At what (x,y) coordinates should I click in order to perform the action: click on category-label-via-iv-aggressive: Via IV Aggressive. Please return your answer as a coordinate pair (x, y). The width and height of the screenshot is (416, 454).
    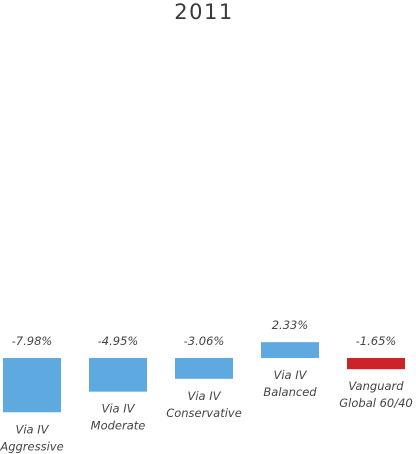
    Looking at the image, I should click on (32, 437).